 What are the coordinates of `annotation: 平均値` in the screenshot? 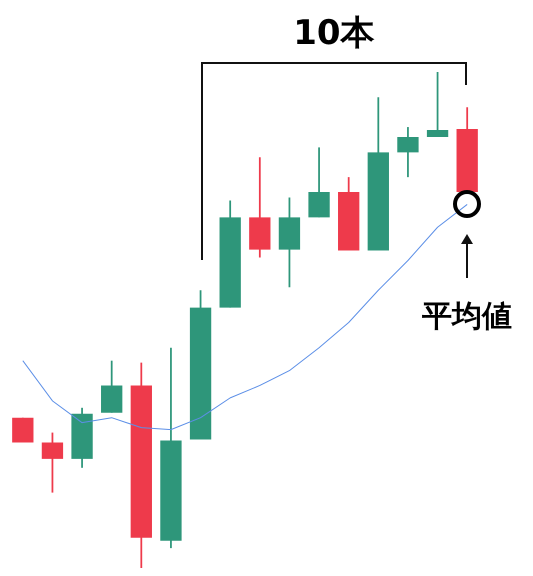 It's located at (467, 317).